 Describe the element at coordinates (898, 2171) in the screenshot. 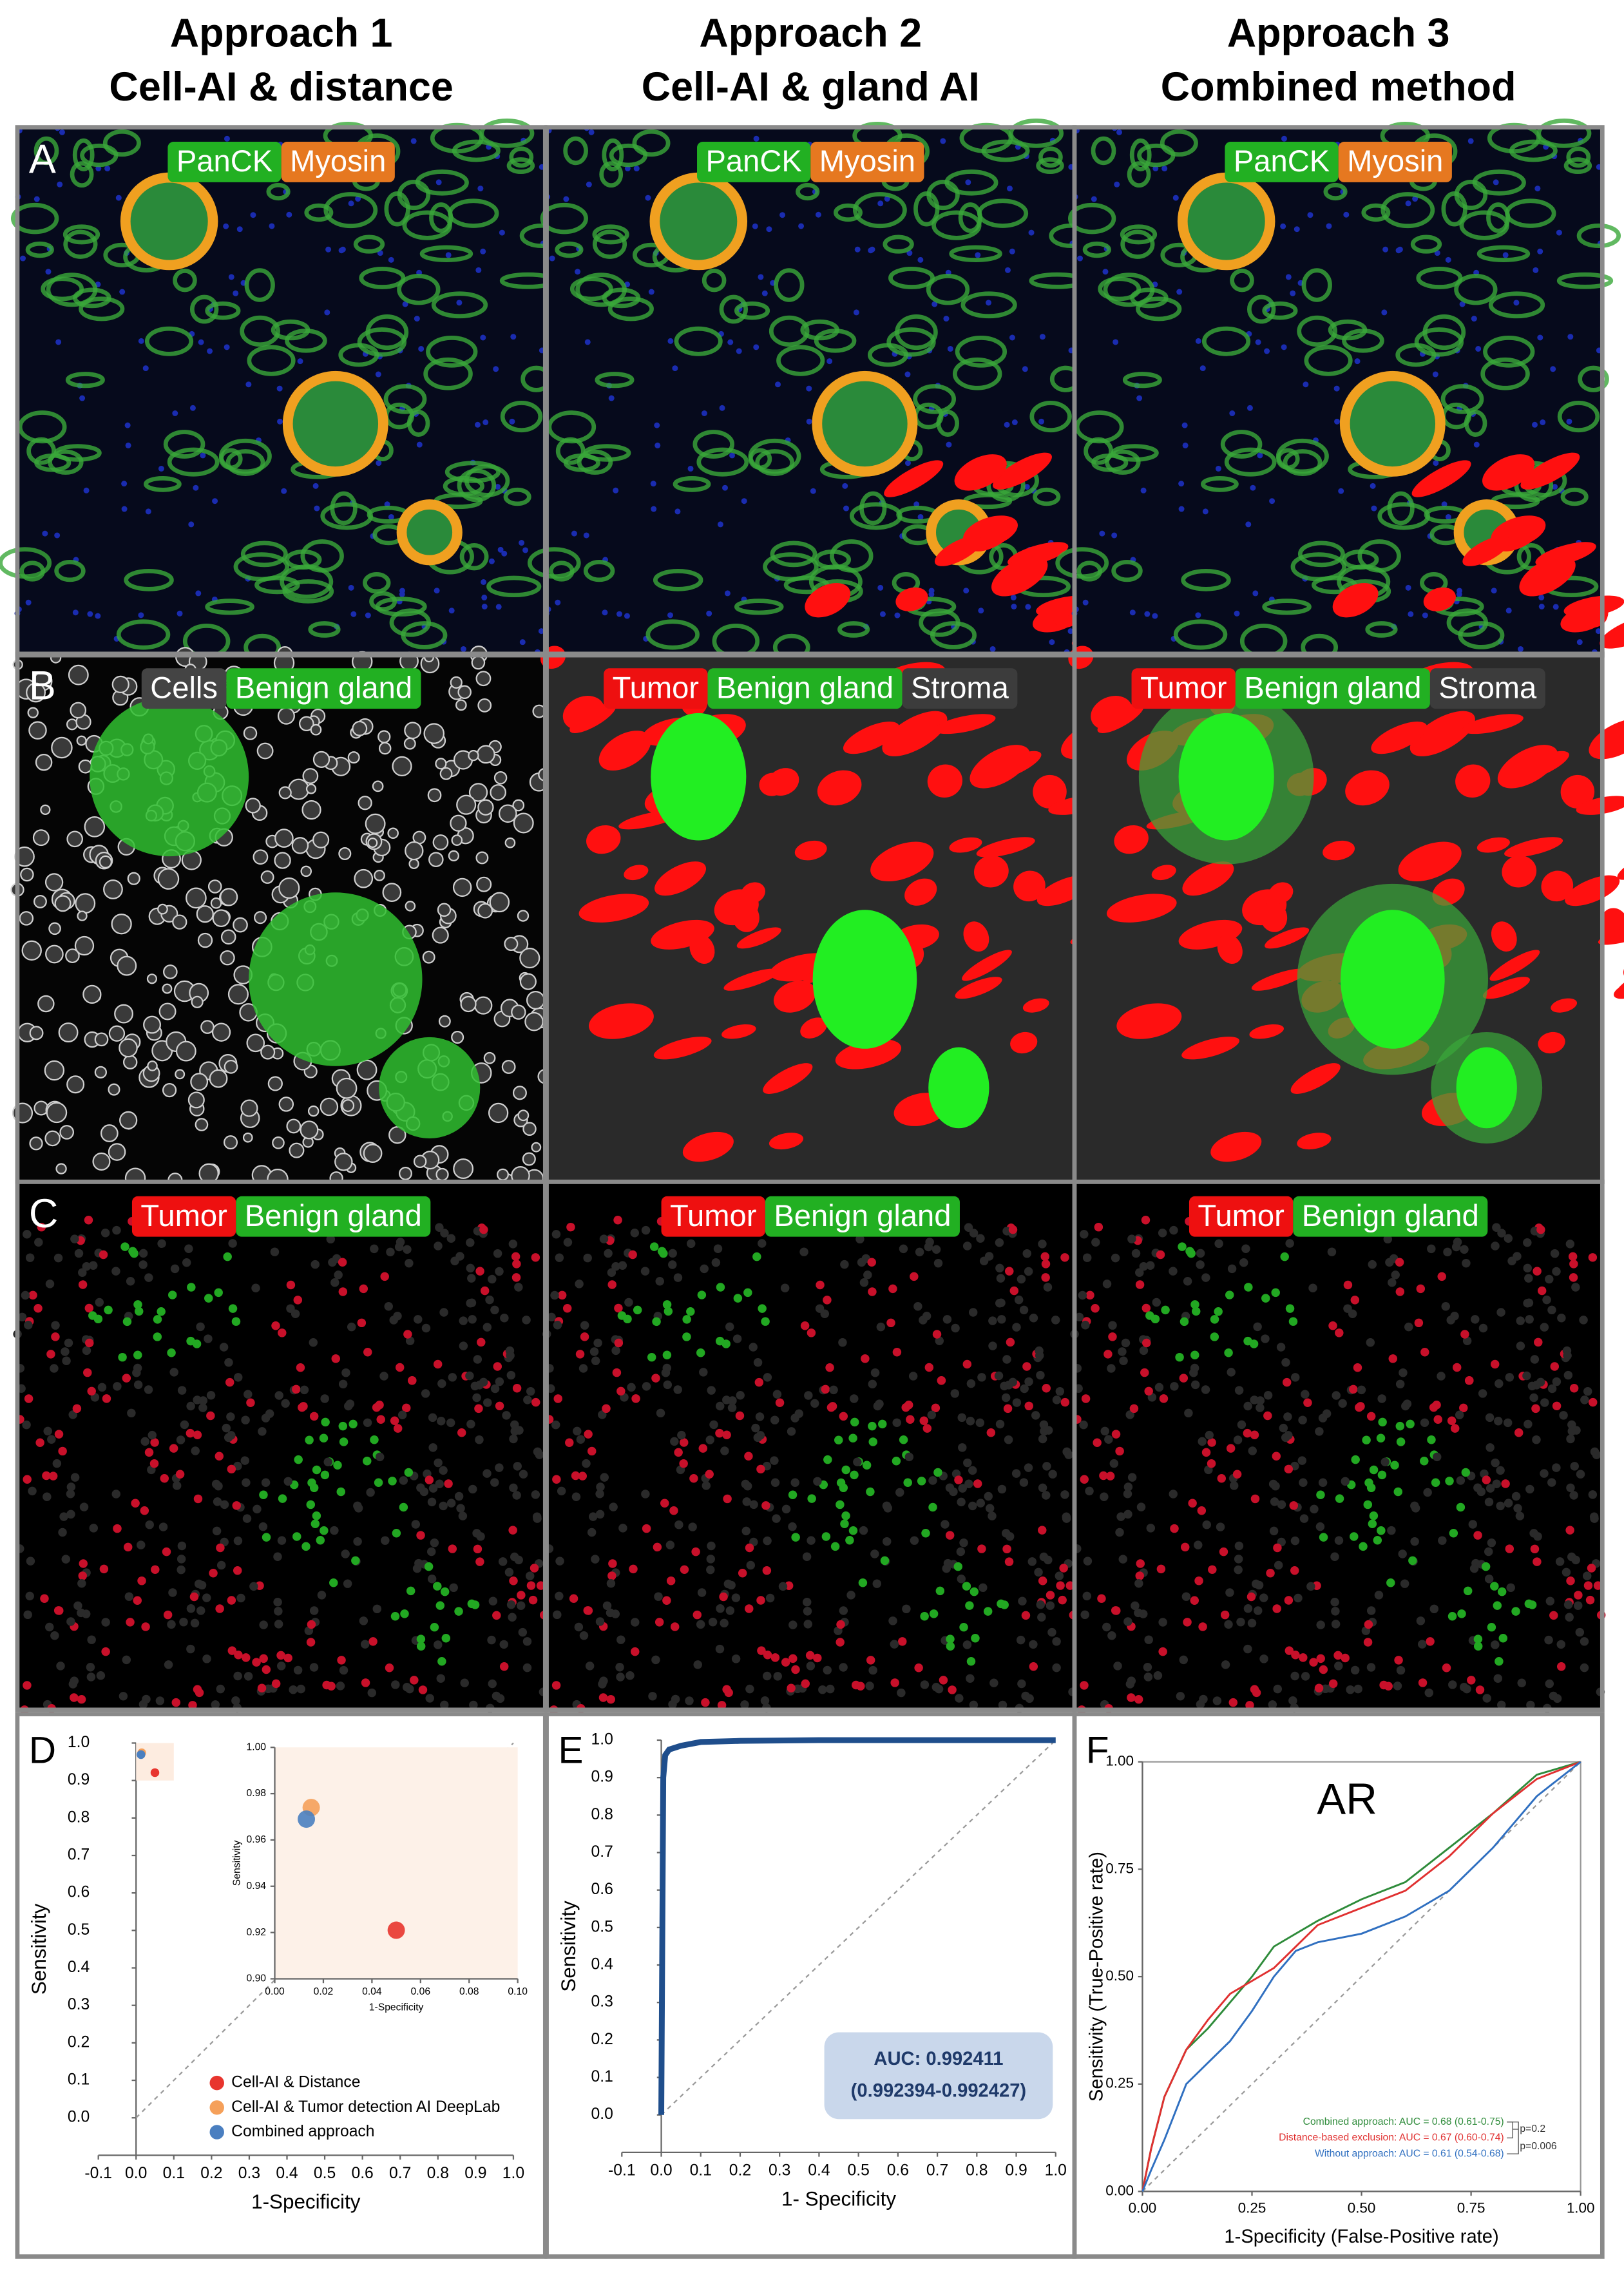

I see `x-tick-label: 0.6` at that location.